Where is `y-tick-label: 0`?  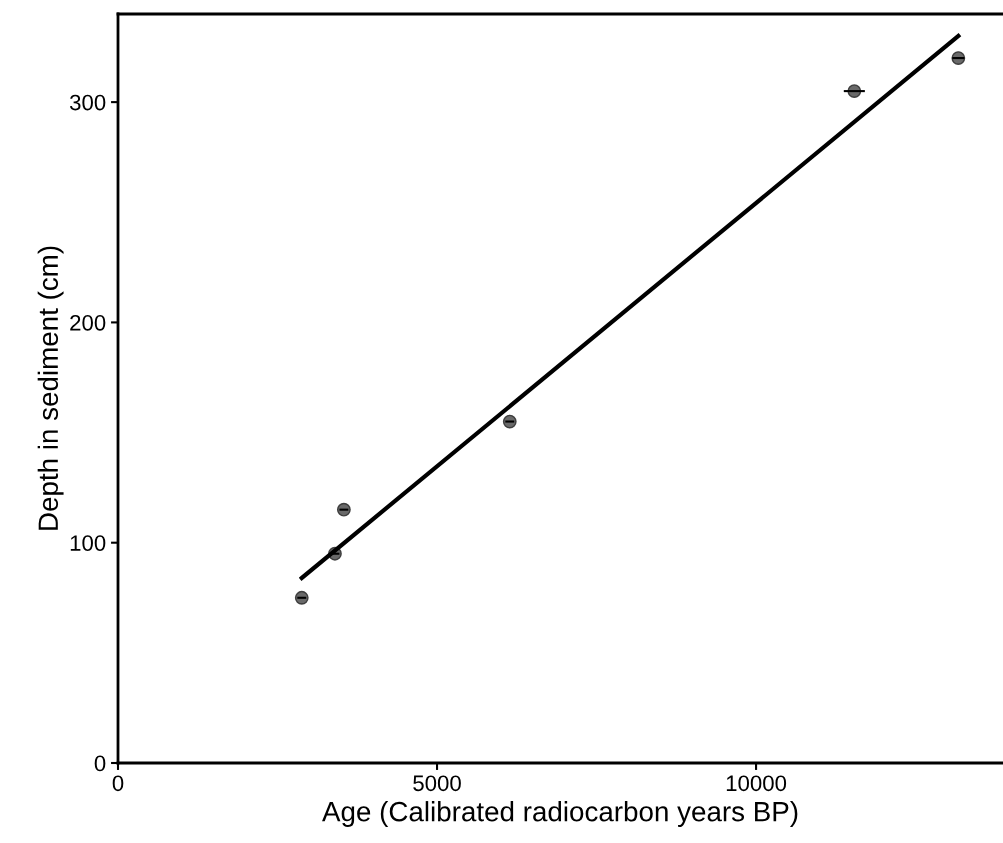 y-tick-label: 0 is located at coordinates (100, 763).